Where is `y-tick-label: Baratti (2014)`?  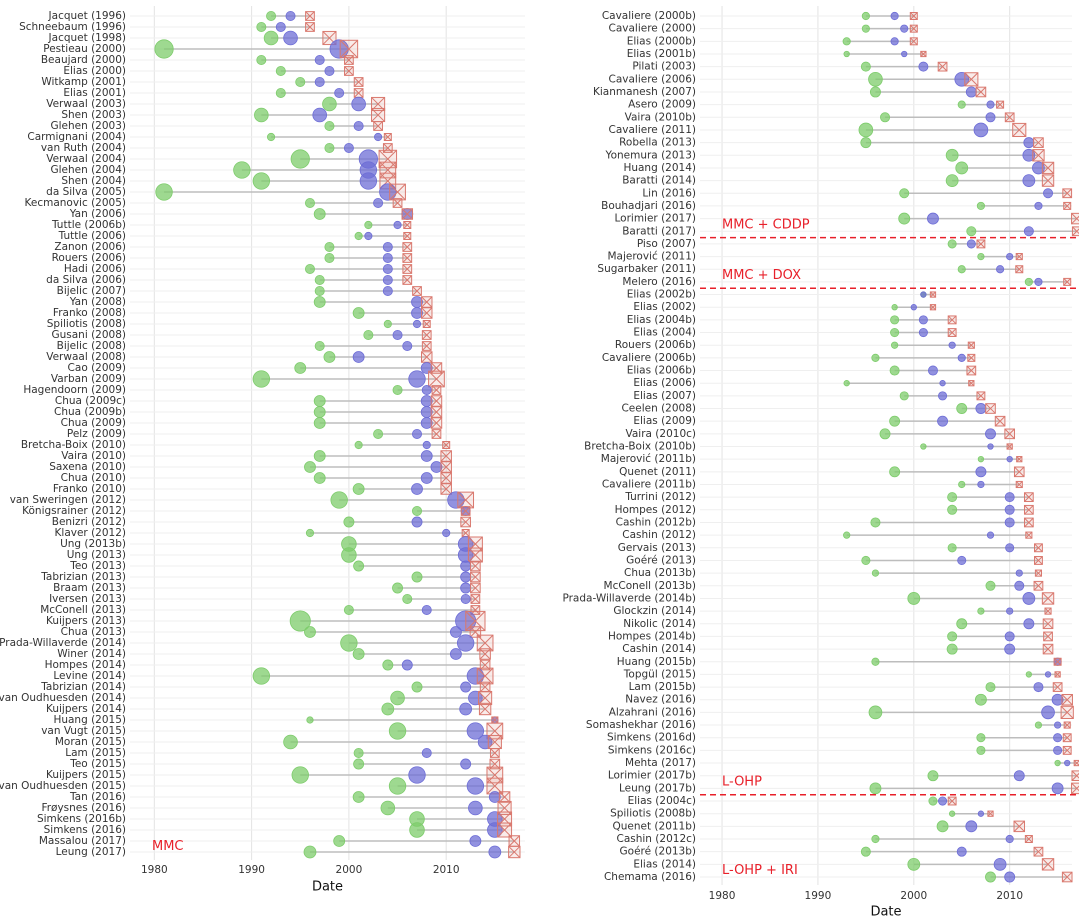
y-tick-label: Baratti (2014) is located at coordinates (659, 181).